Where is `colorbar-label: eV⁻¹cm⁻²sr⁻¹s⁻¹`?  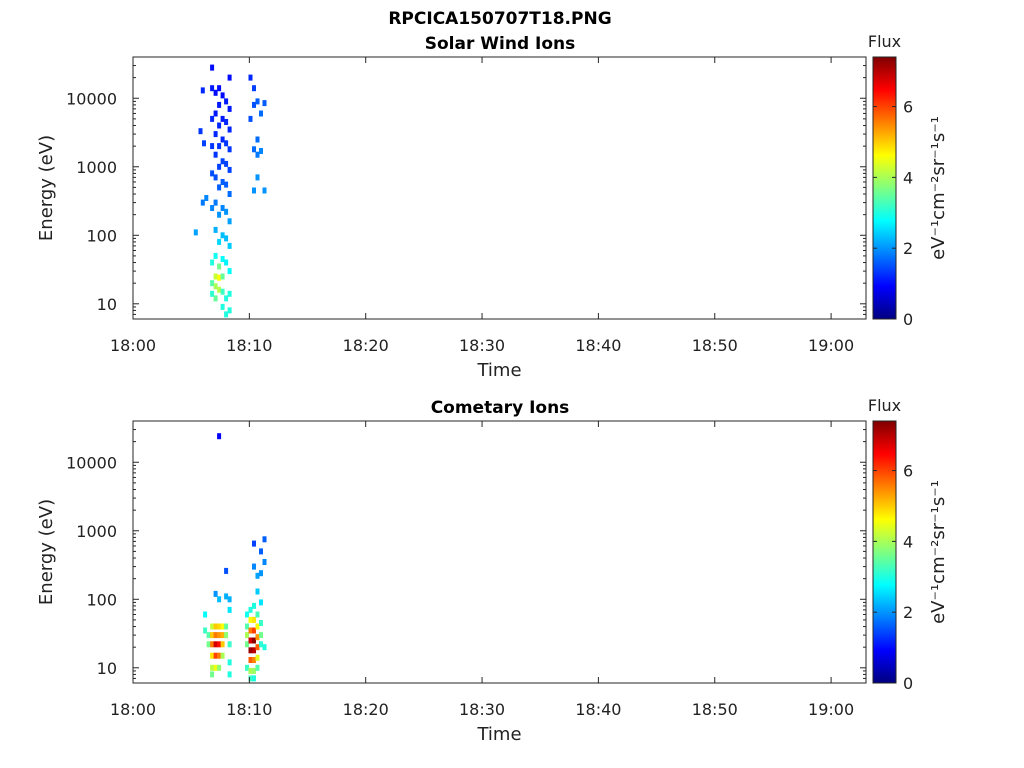
colorbar-label: eV⁻¹cm⁻²sr⁻¹s⁻¹ is located at coordinates (938, 552).